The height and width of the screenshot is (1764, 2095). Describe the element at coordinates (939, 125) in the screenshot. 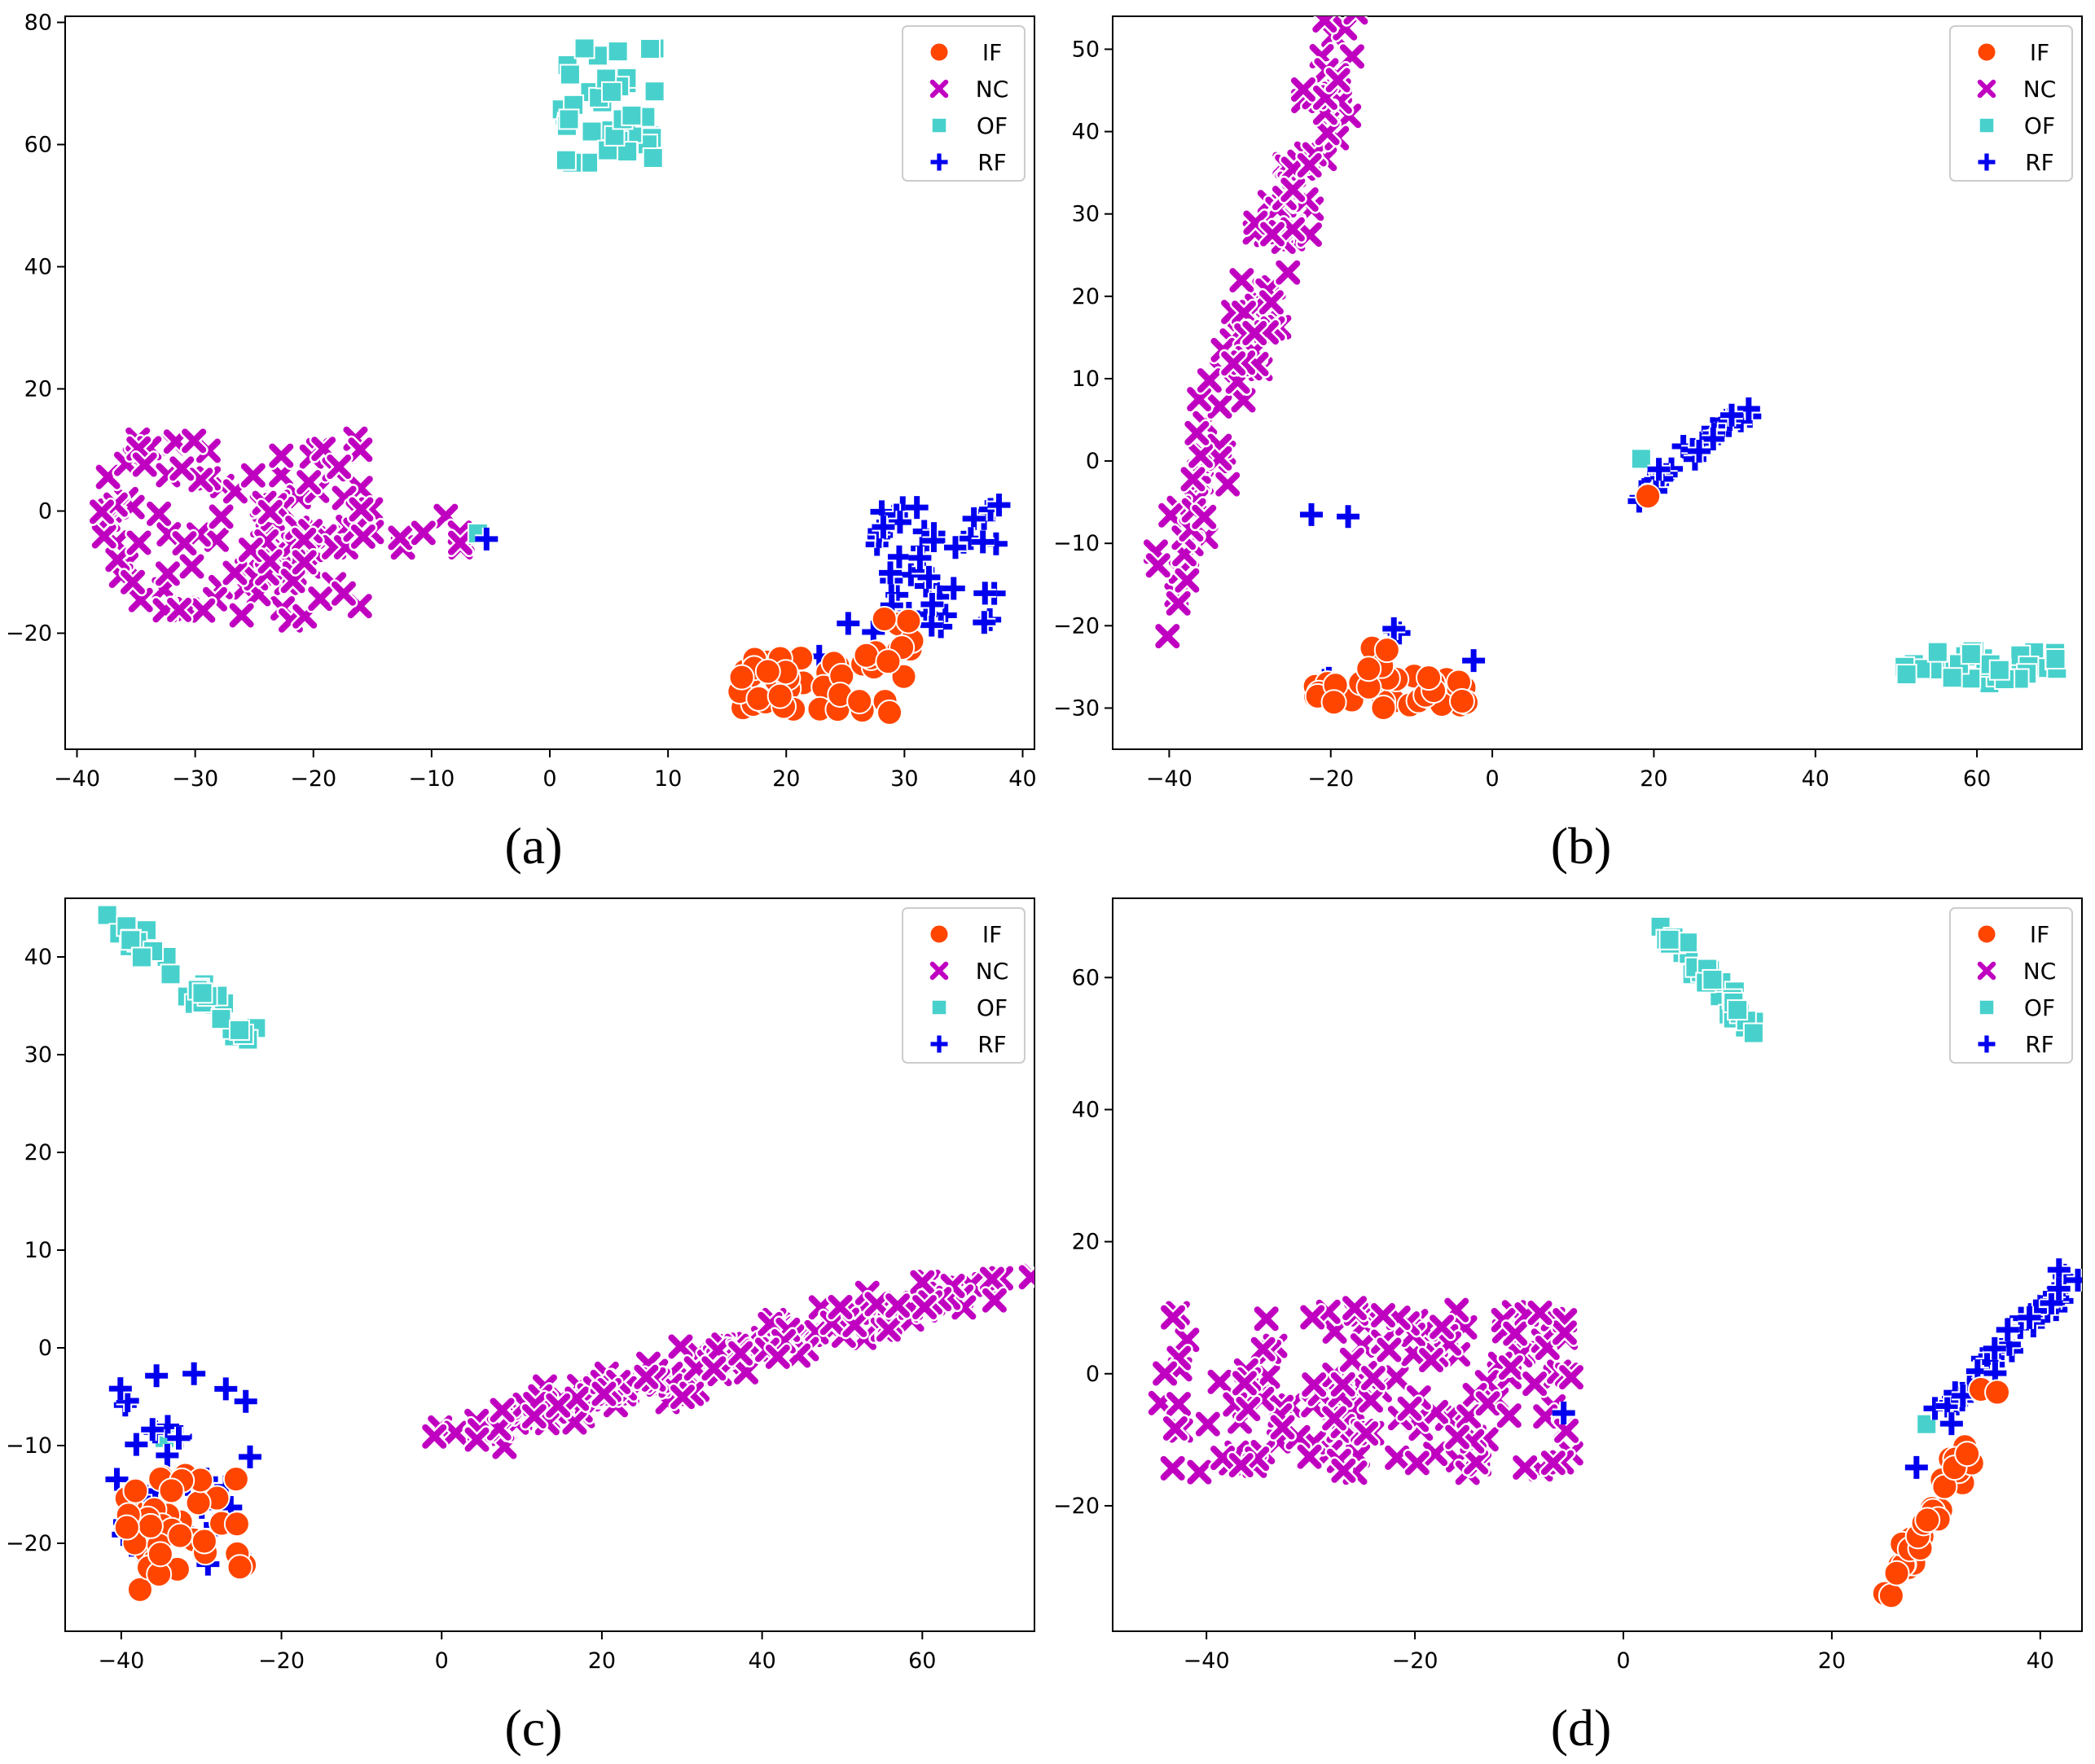

I see `legend-marker-of` at that location.